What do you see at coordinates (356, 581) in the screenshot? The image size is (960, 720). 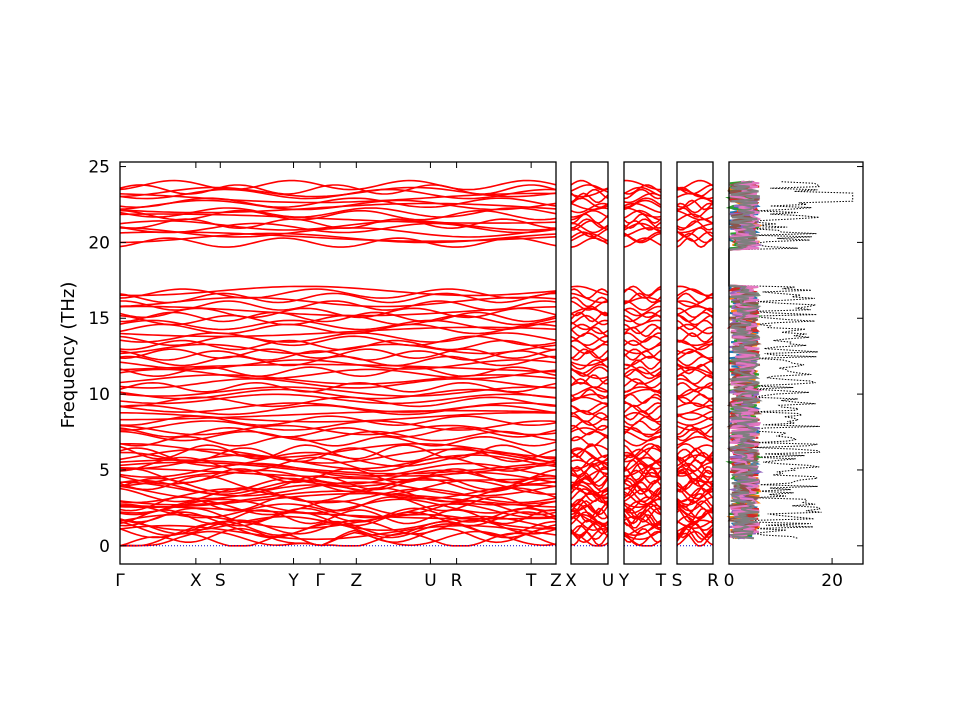 I see `x-tick-label: Z` at bounding box center [356, 581].